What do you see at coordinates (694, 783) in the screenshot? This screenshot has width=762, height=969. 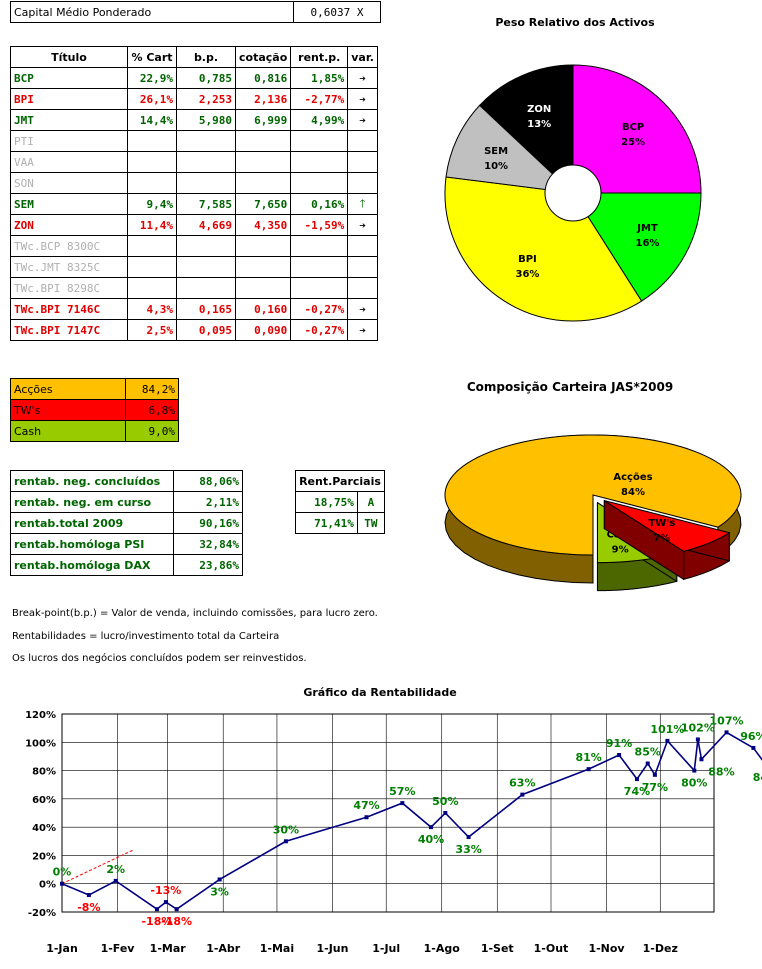 I see `series-data-label: 80%` at bounding box center [694, 783].